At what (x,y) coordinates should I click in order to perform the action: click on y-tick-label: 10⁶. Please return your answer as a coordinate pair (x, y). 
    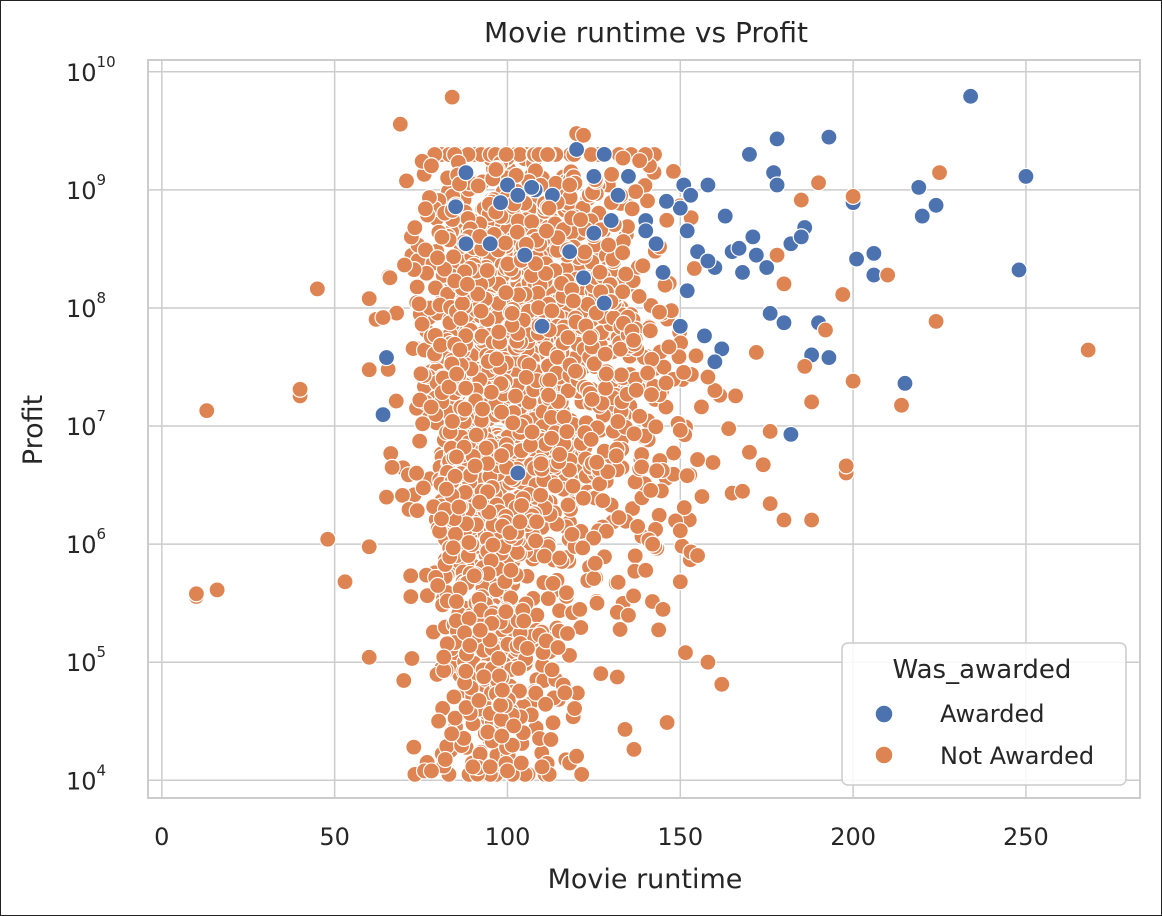
    Looking at the image, I should click on (86, 542).